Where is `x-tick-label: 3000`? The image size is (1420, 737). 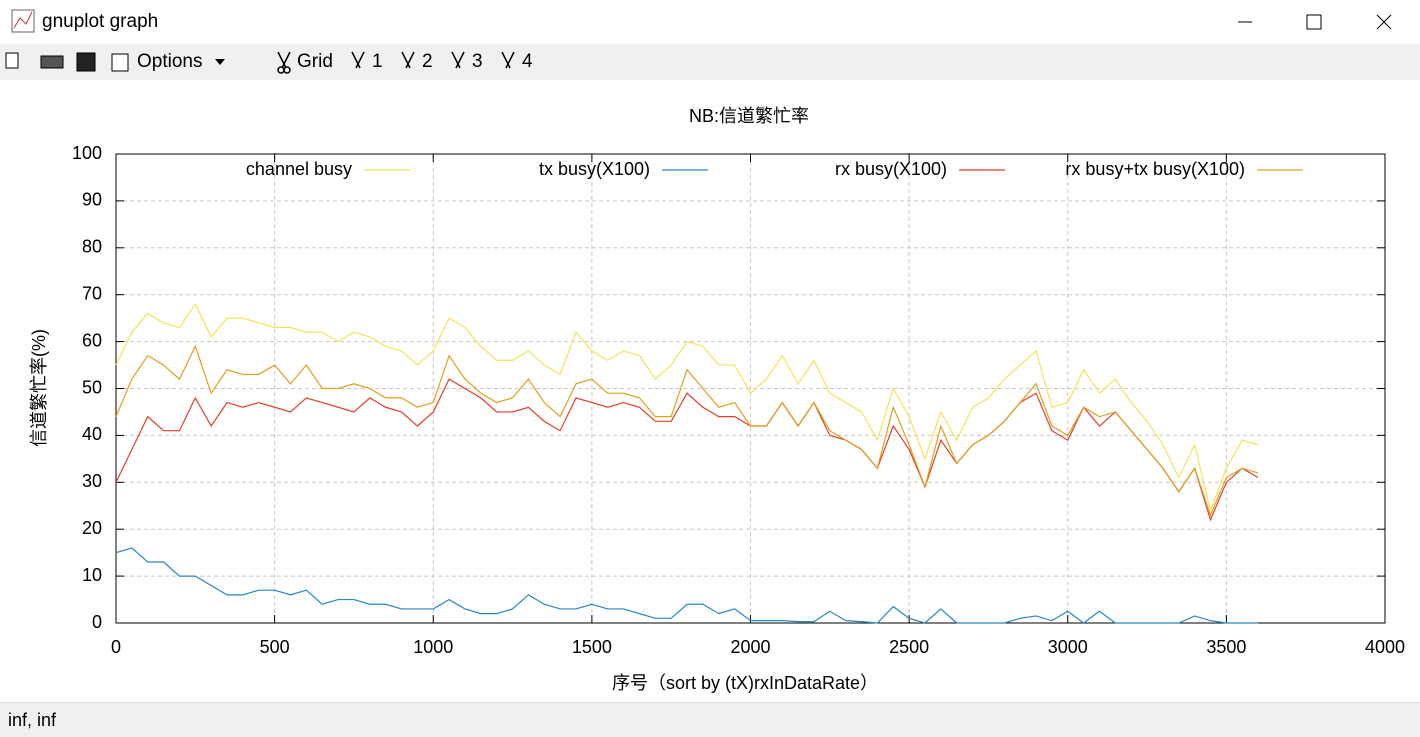
x-tick-label: 3000 is located at coordinates (1068, 647).